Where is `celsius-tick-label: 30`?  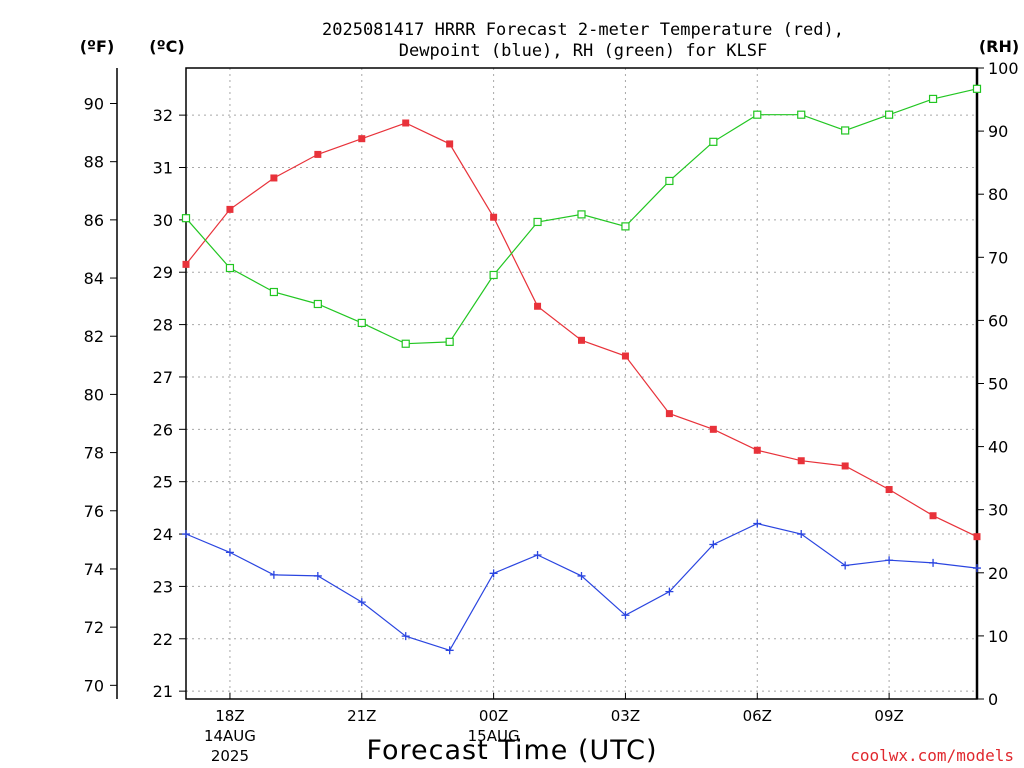
celsius-tick-label: 30 is located at coordinates (163, 220).